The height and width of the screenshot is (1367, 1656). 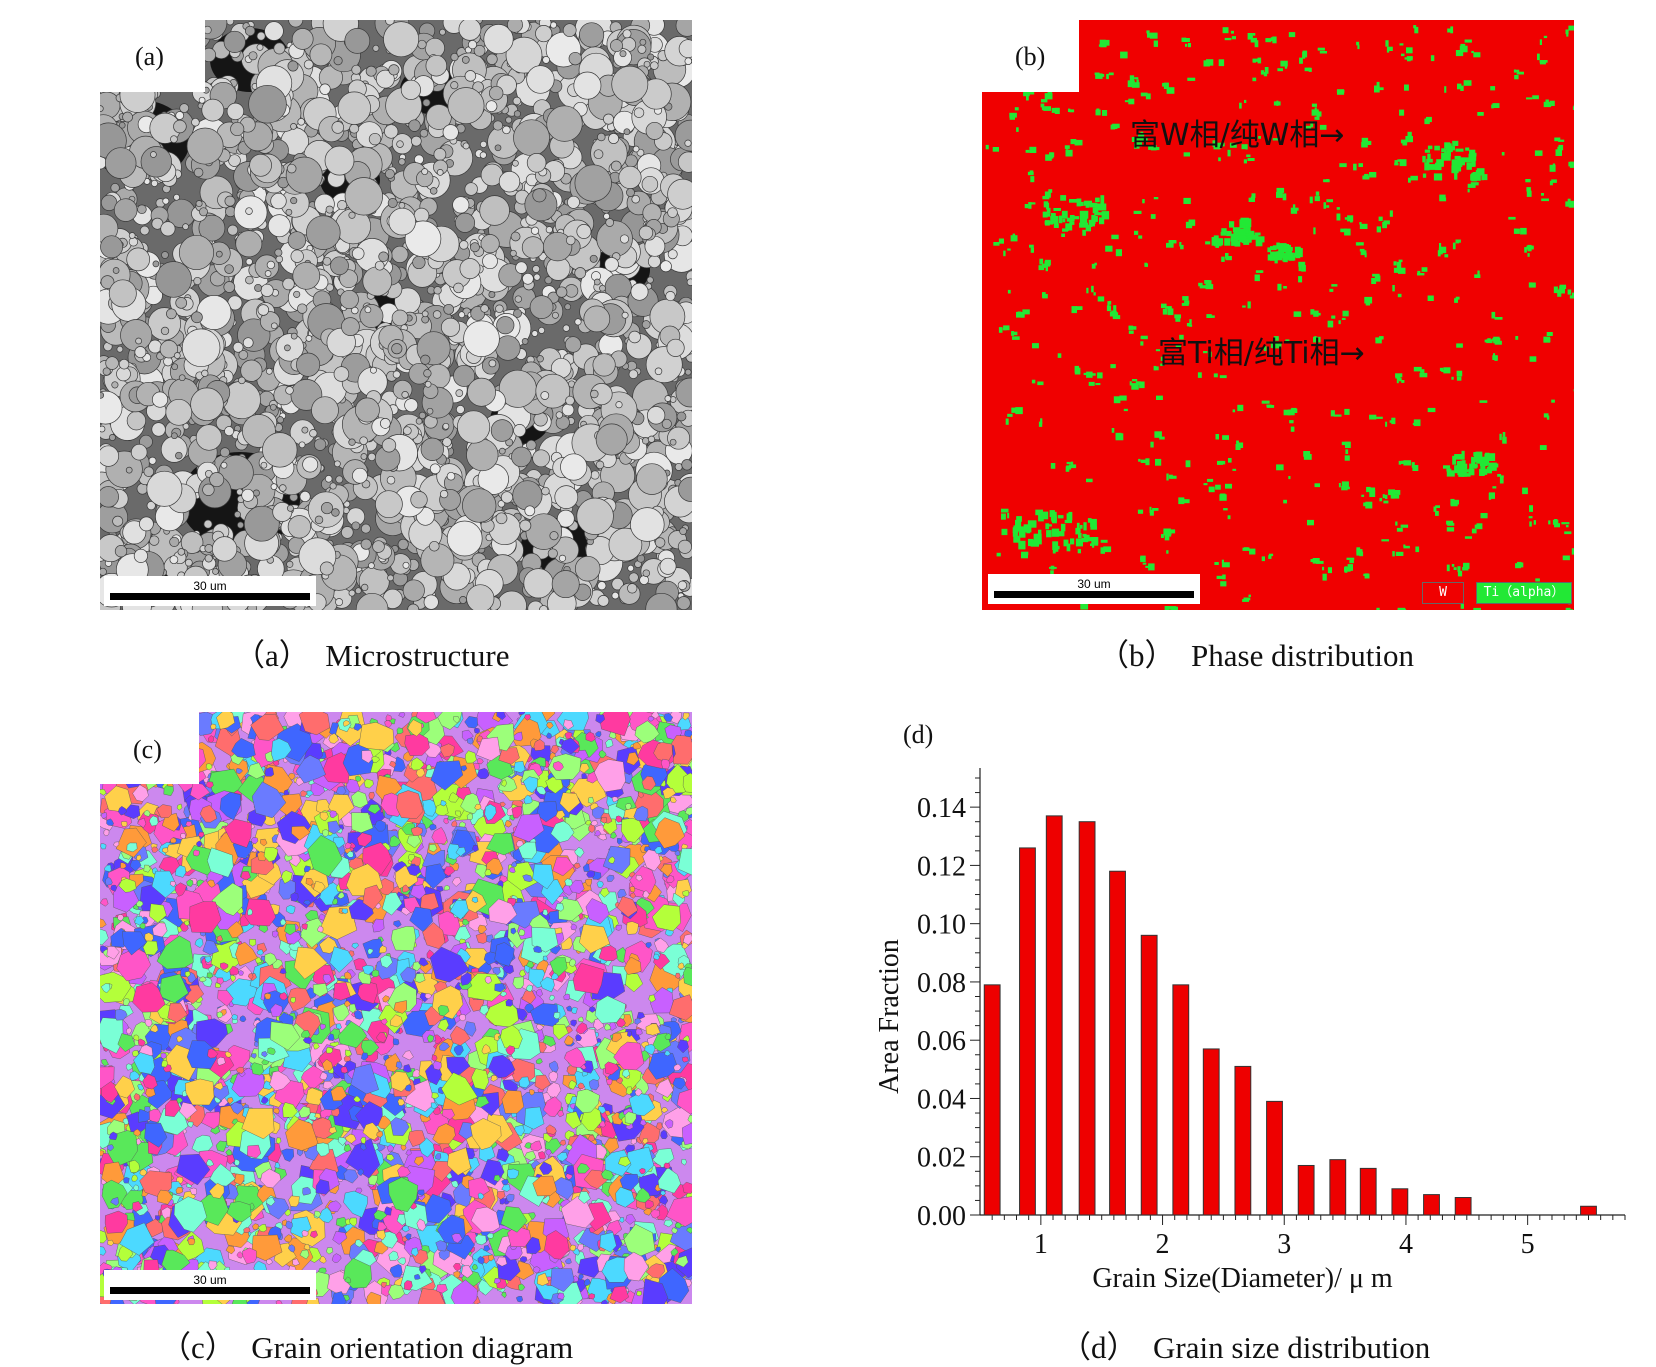 What do you see at coordinates (1261, 350) in the screenshot?
I see `annotation-ti-phase: 富Ti相/纯Ti相→` at bounding box center [1261, 350].